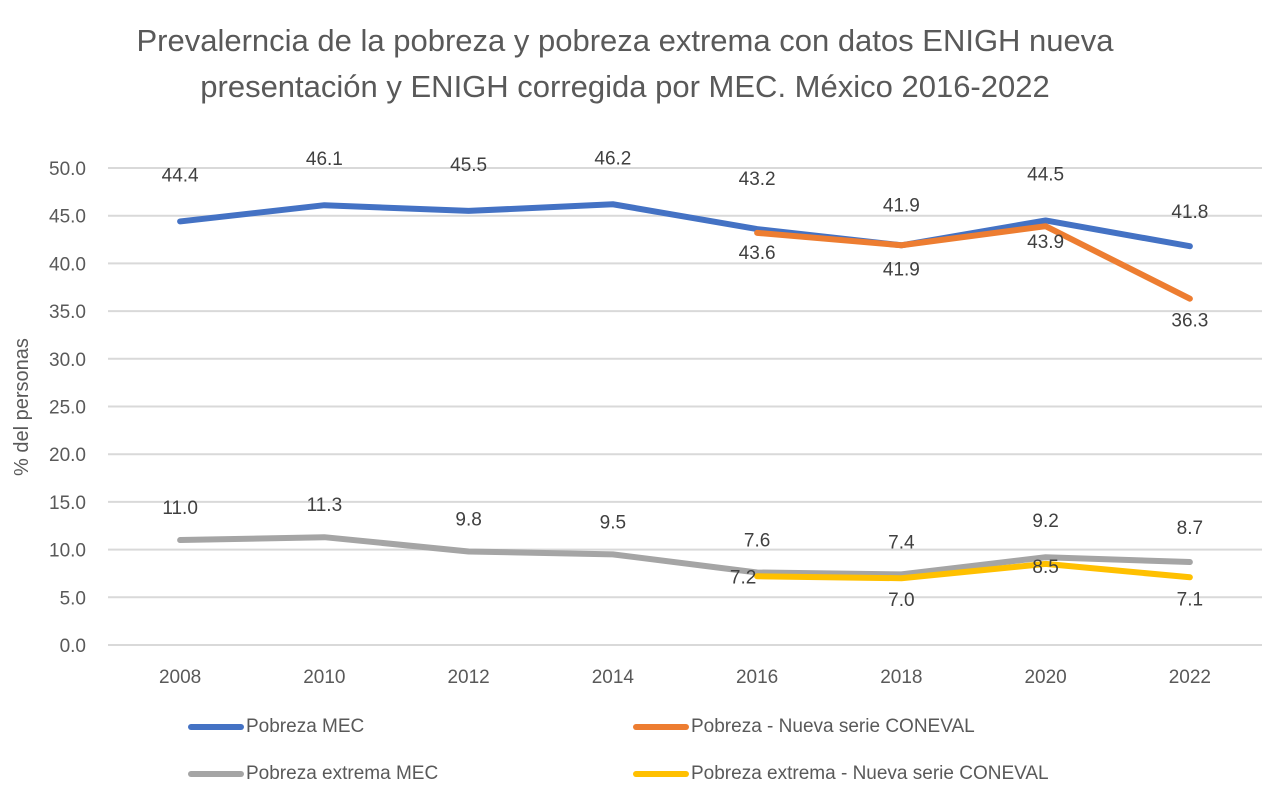  Describe the element at coordinates (67, 360) in the screenshot. I see `y-tick-label: 30.0` at that location.